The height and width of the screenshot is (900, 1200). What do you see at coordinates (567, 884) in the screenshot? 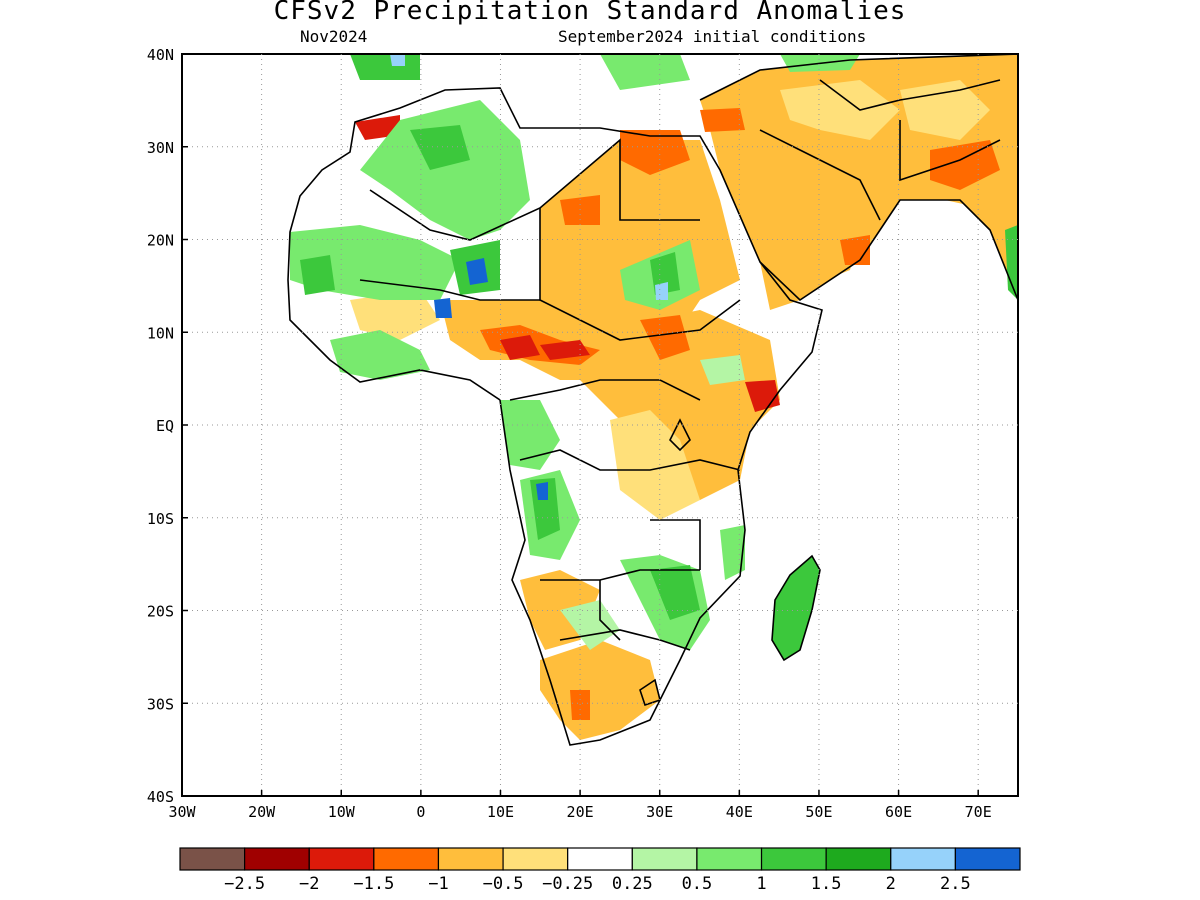
I see `colorbar-label: −0.25` at bounding box center [567, 884].